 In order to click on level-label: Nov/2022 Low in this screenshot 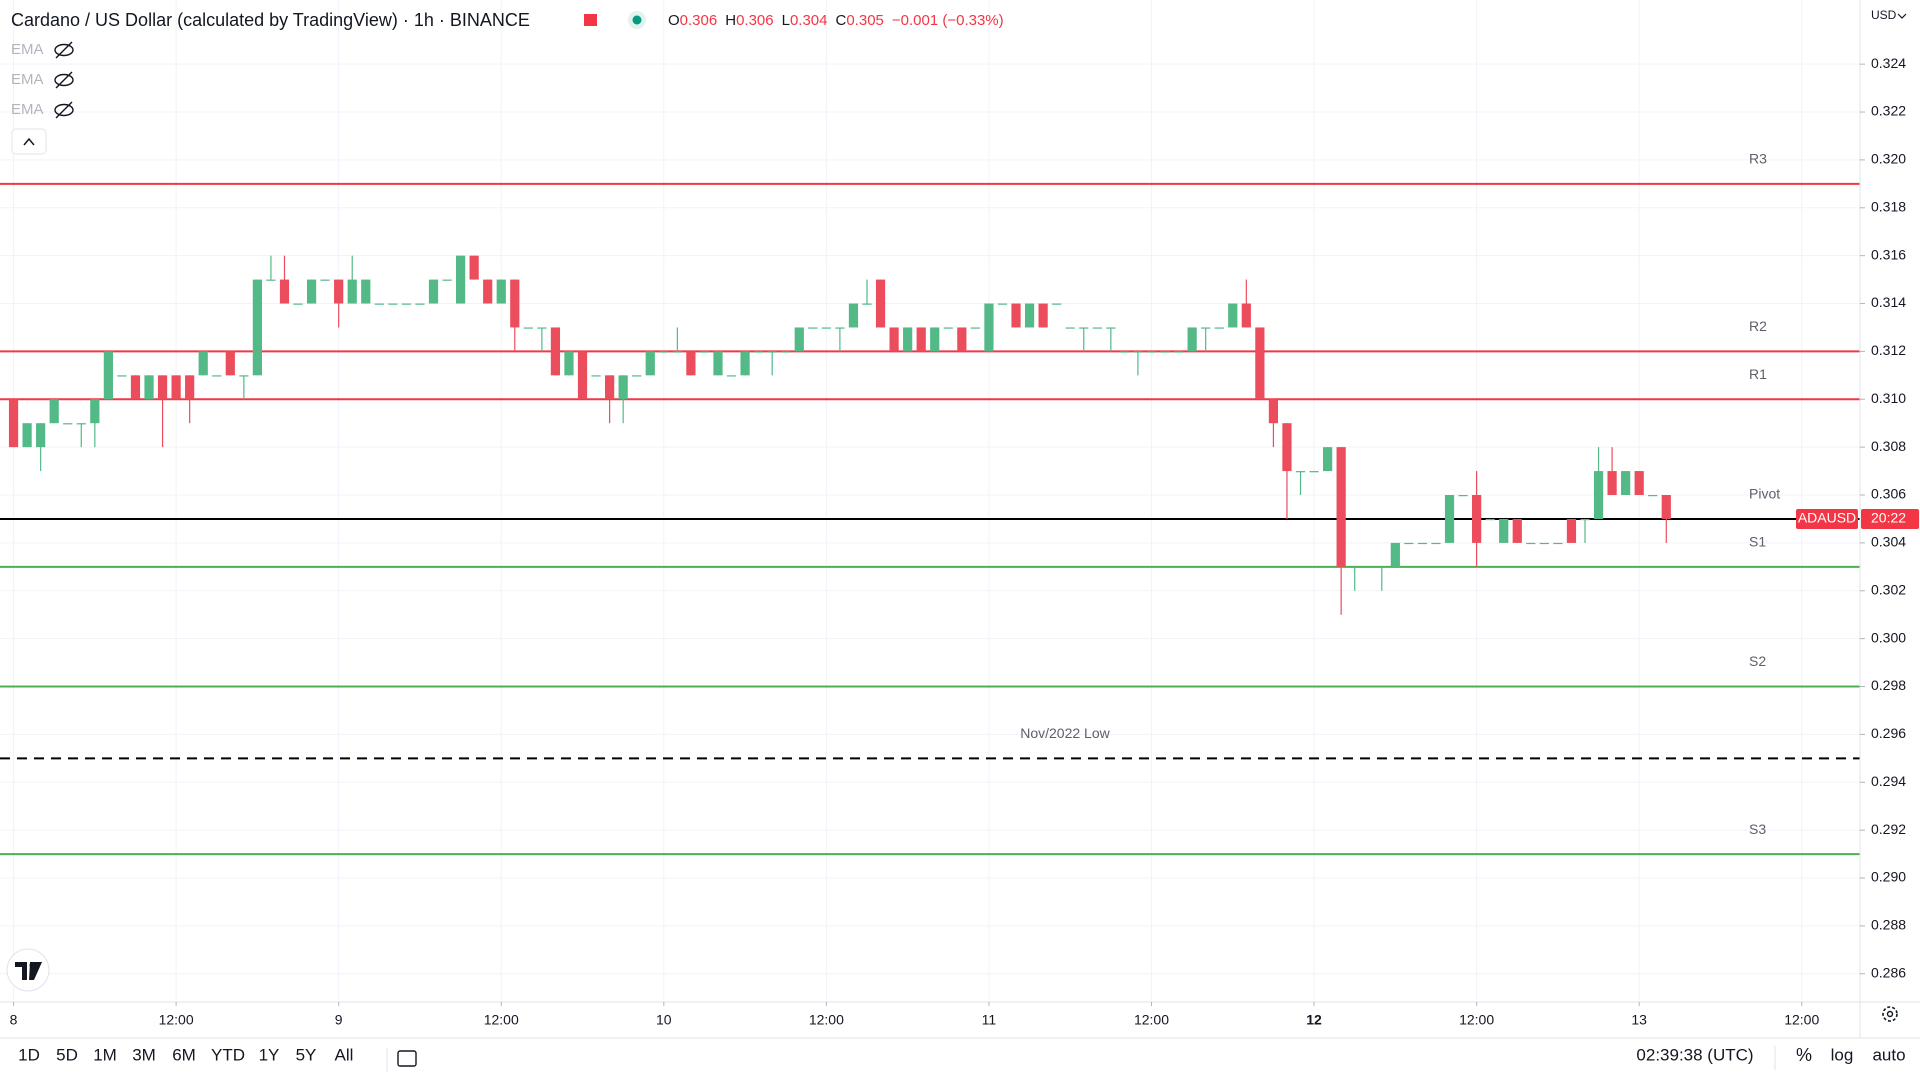, I will do `click(1065, 733)`.